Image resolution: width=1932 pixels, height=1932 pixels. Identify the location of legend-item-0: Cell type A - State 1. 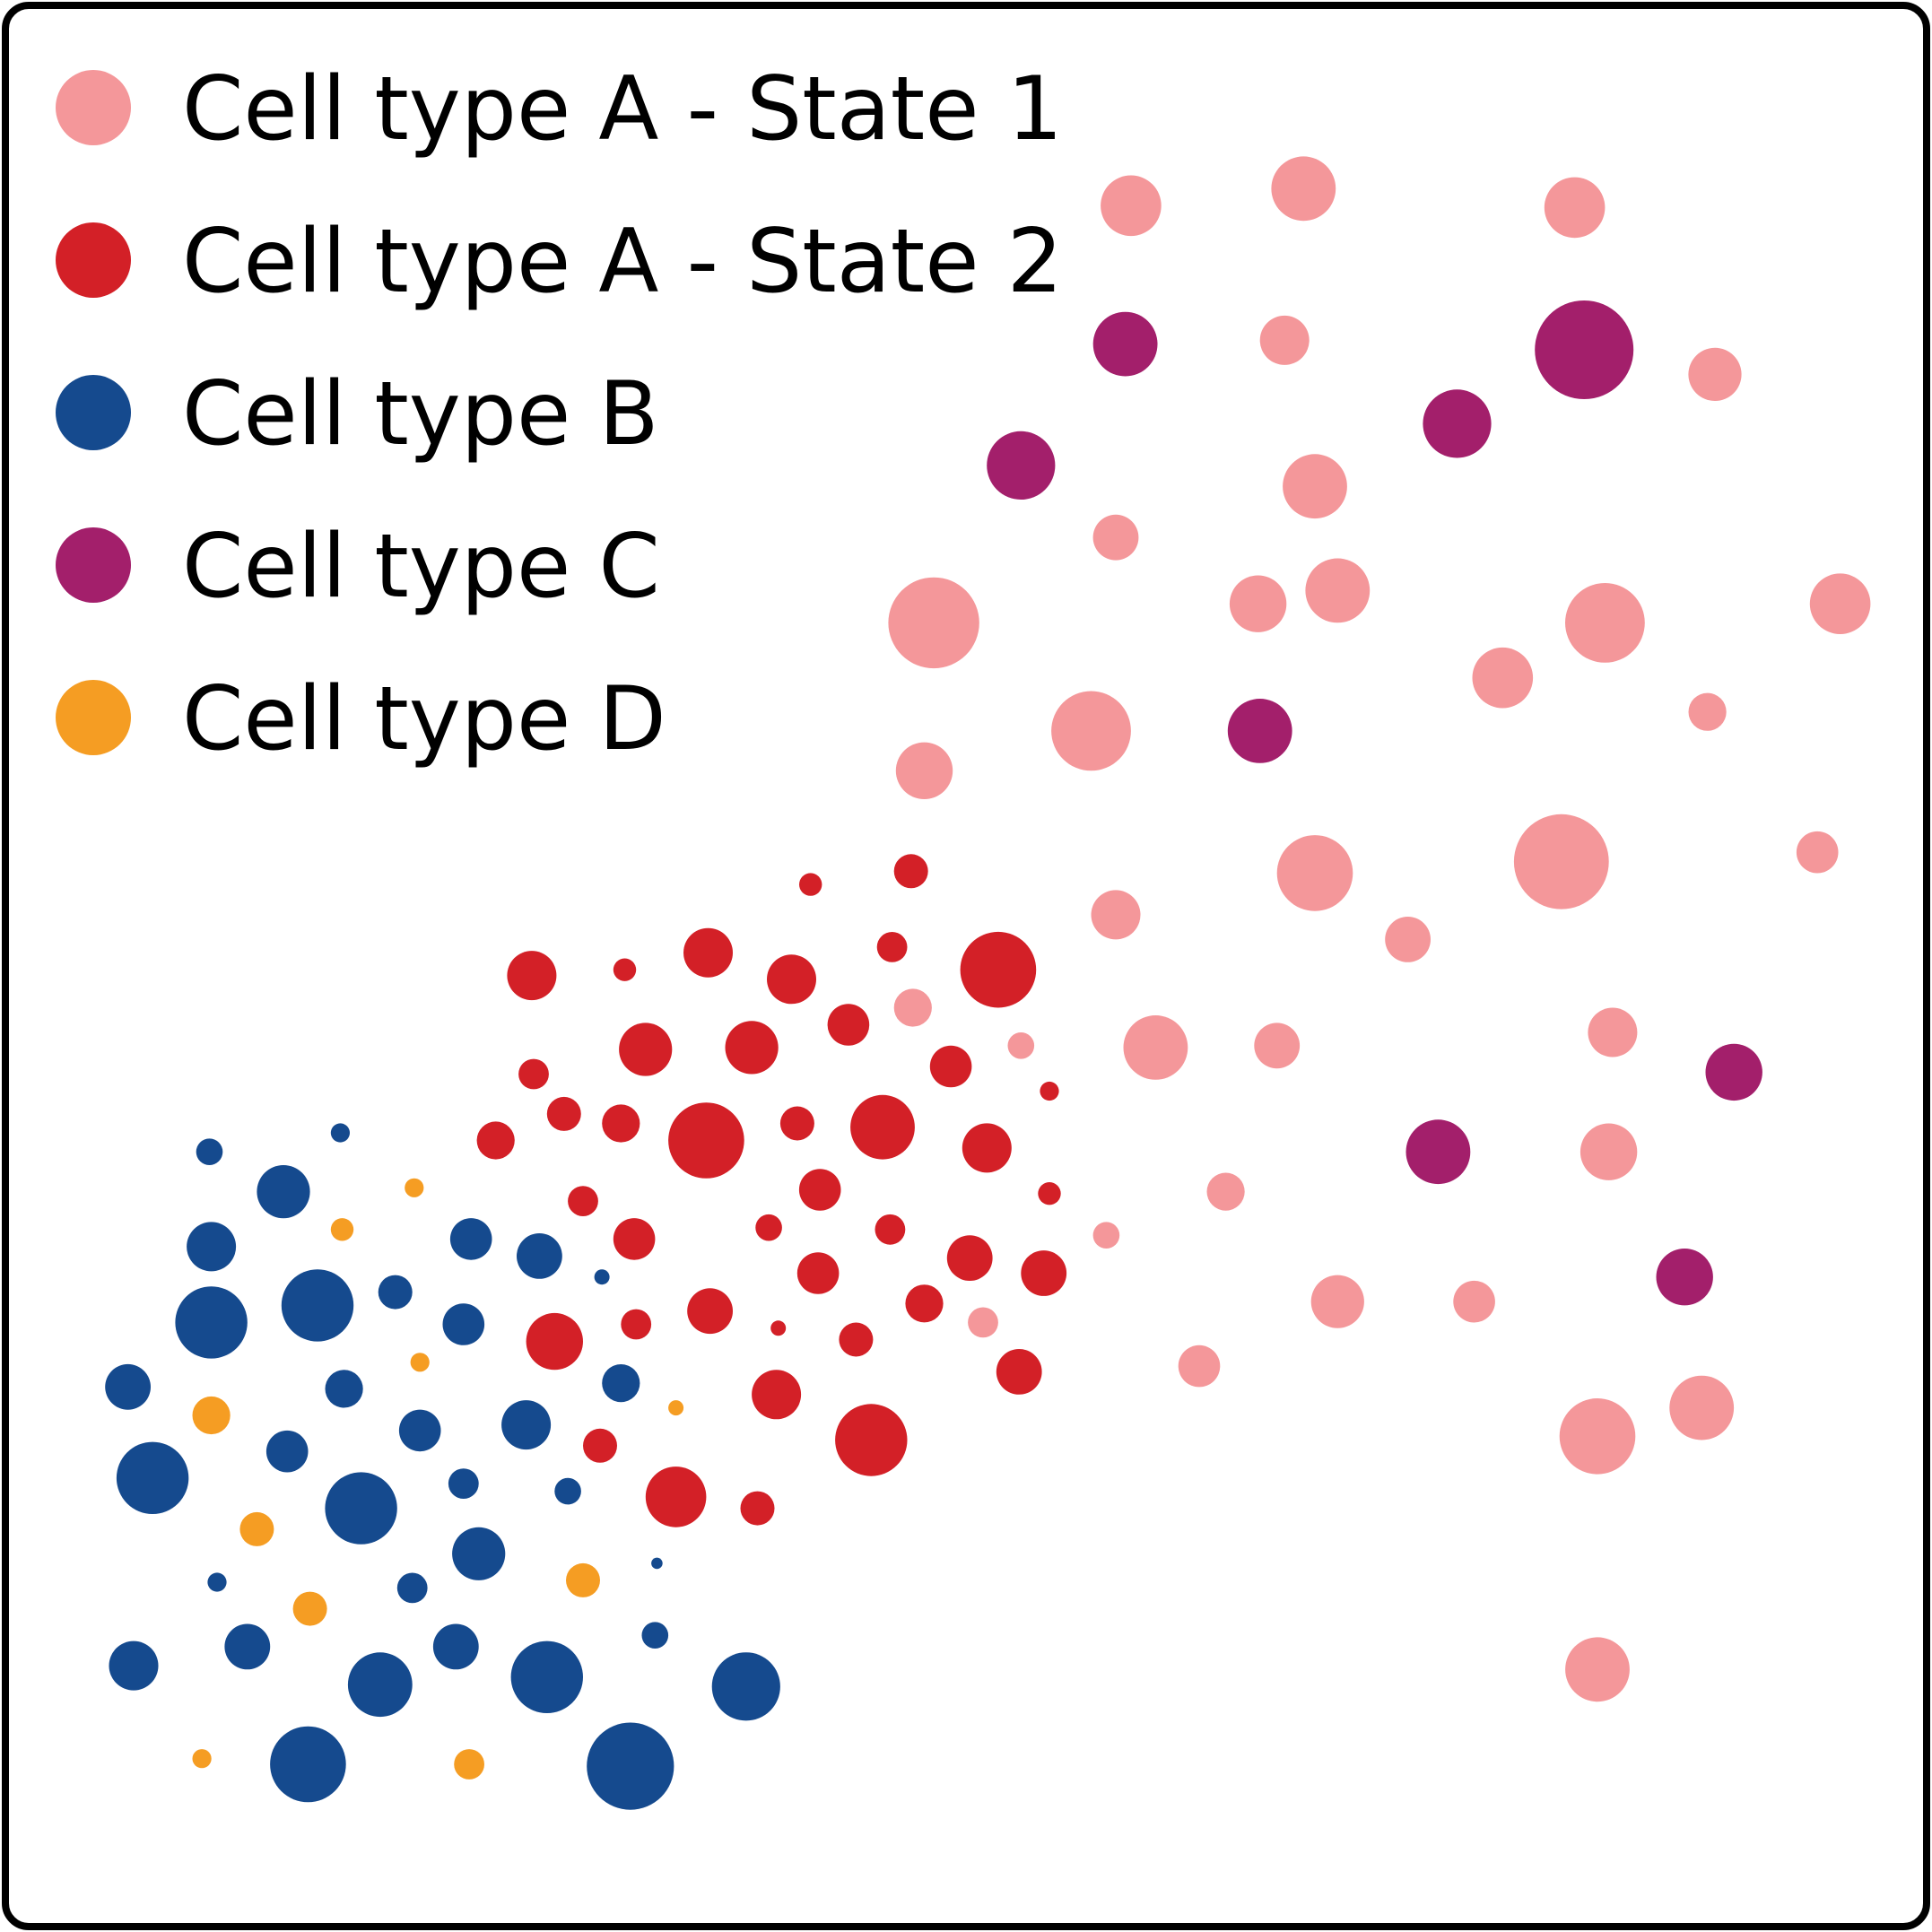
(559, 109).